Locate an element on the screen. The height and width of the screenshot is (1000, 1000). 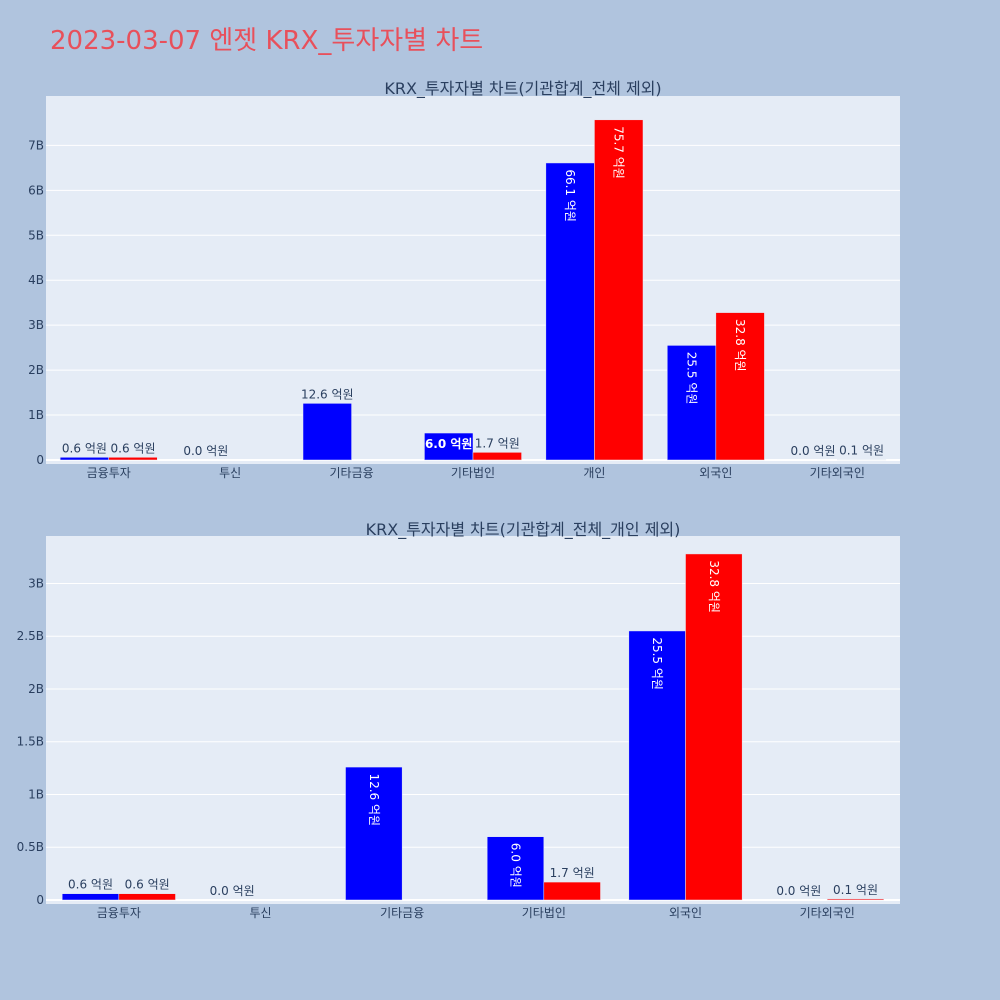
page-title: 2023-03-07 엔젯 KRX_투자자별 차트 is located at coordinates (266, 41).